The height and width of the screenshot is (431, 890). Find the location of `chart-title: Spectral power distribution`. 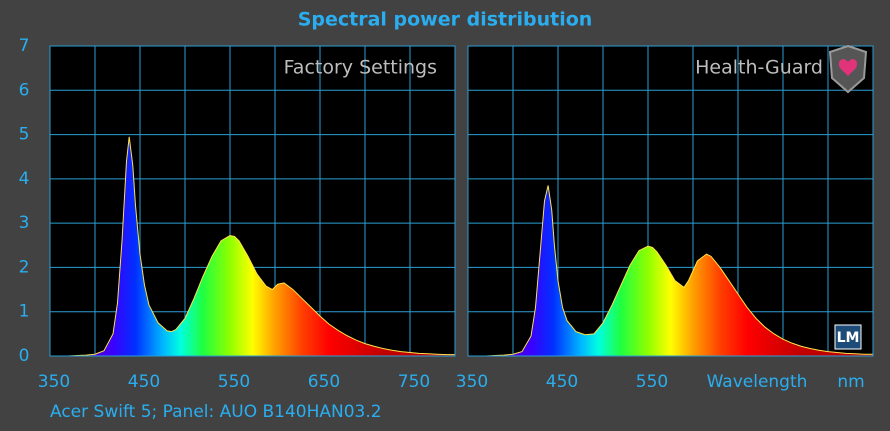

chart-title: Spectral power distribution is located at coordinates (445, 20).